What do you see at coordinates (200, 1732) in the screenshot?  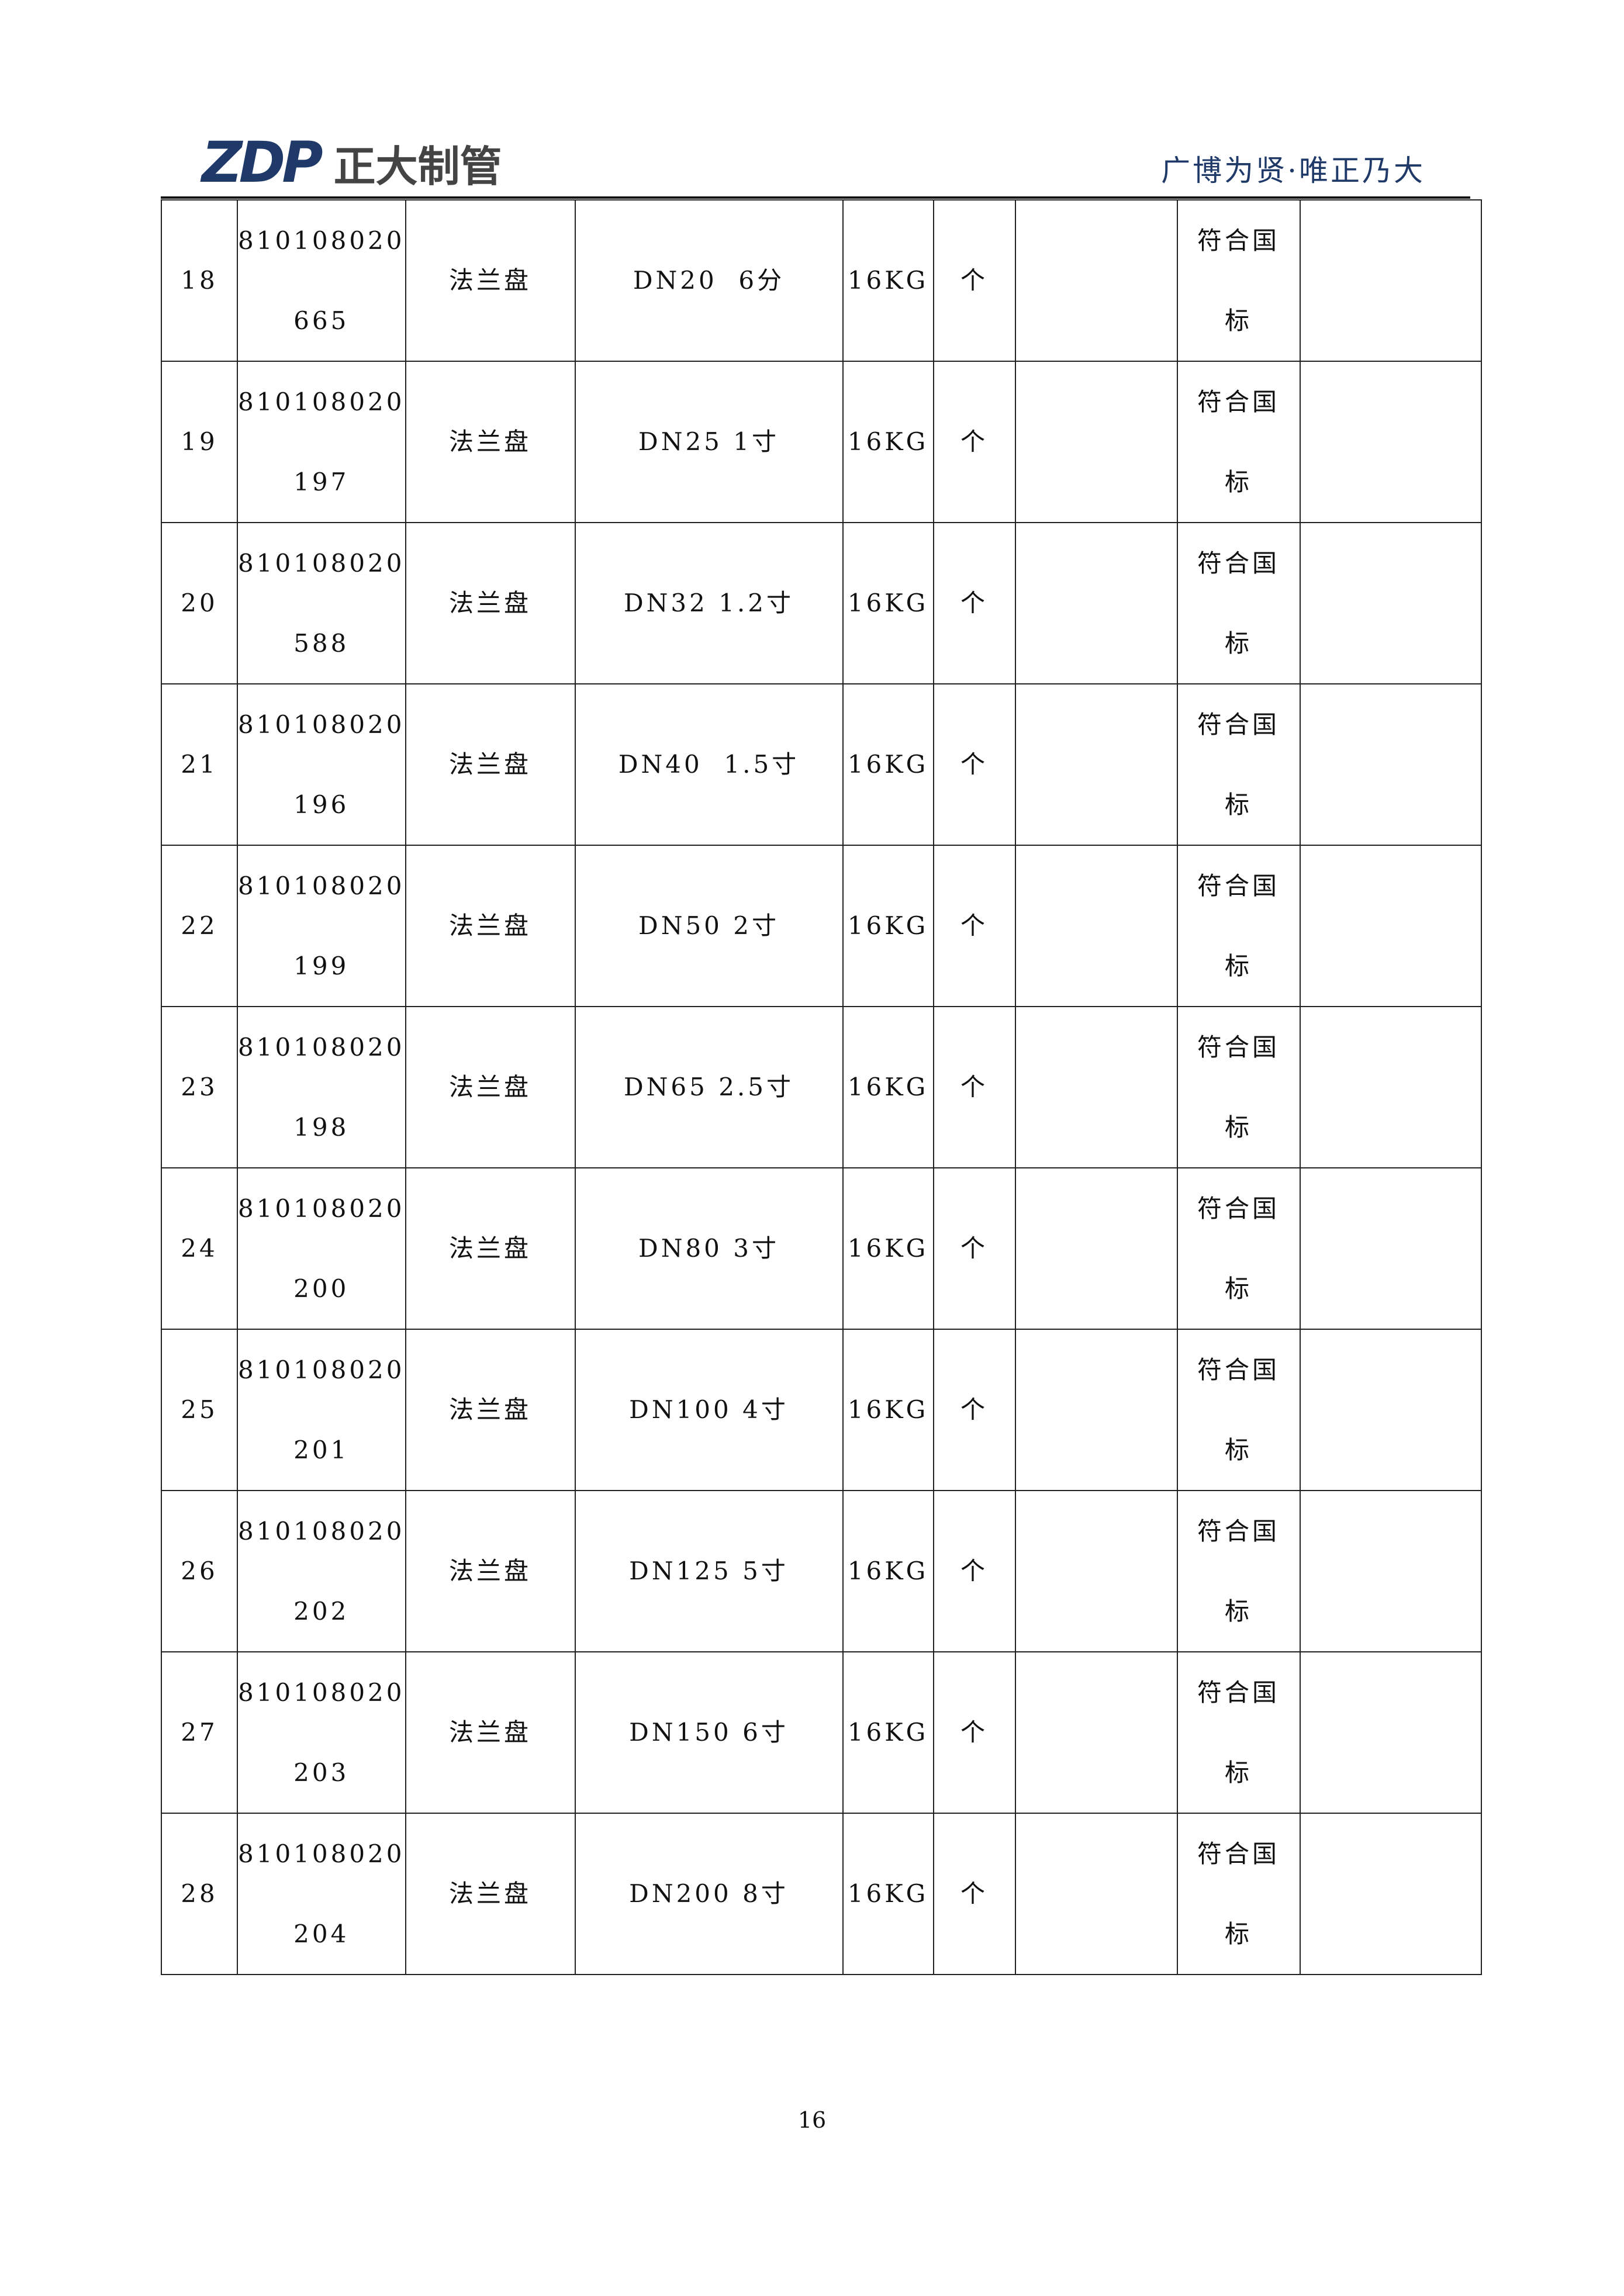 I see `row-number: 27` at bounding box center [200, 1732].